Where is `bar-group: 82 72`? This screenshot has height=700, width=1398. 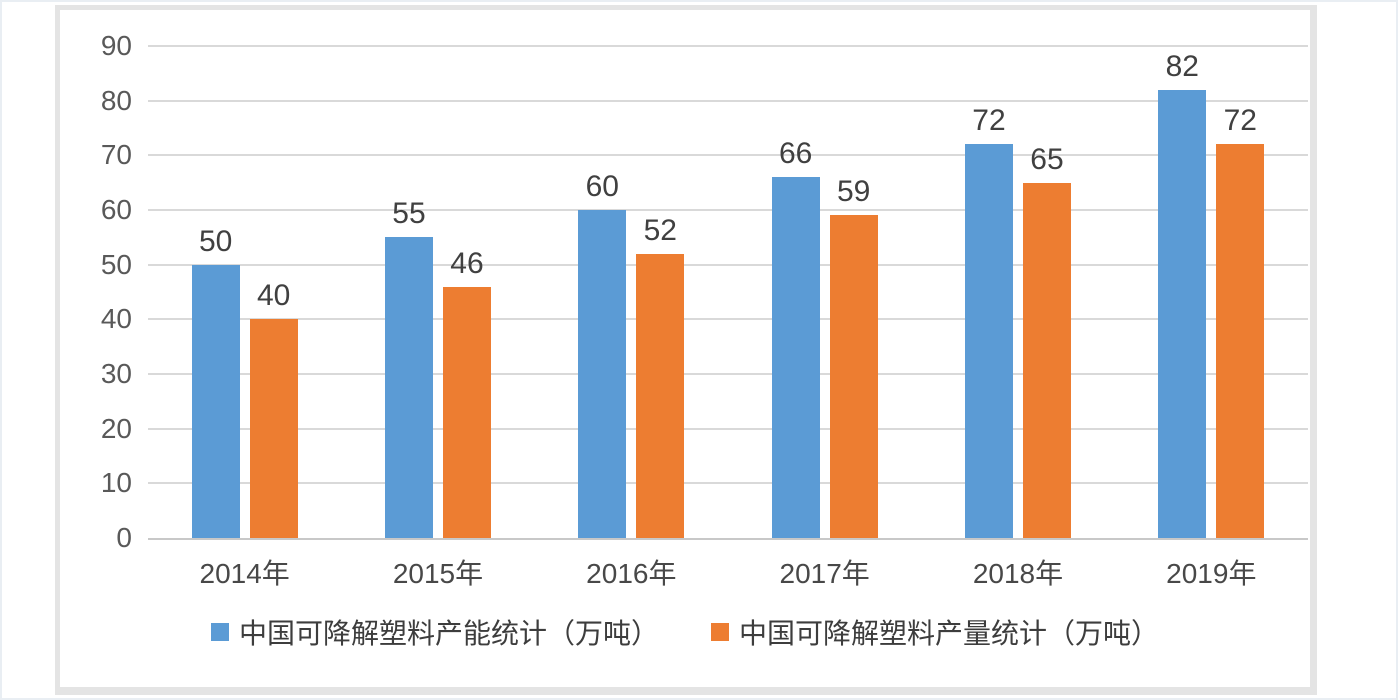
bar-group: 82 72 is located at coordinates (1211, 292).